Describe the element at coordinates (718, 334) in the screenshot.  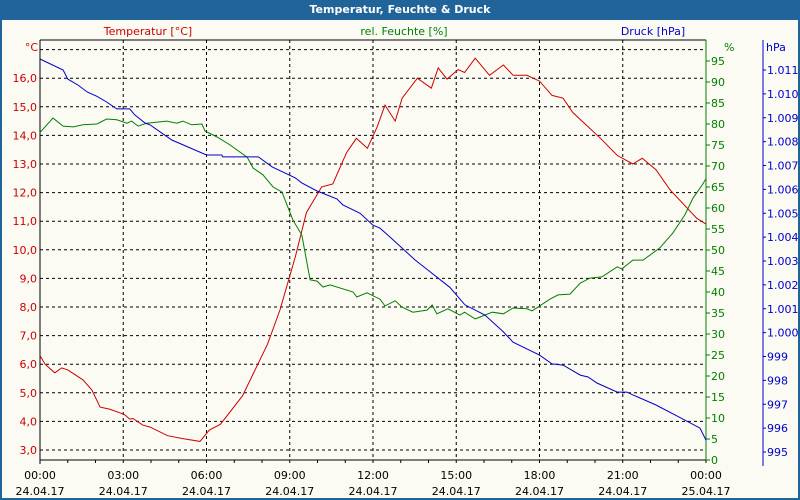
I see `humidity-tick-label: 30` at that location.